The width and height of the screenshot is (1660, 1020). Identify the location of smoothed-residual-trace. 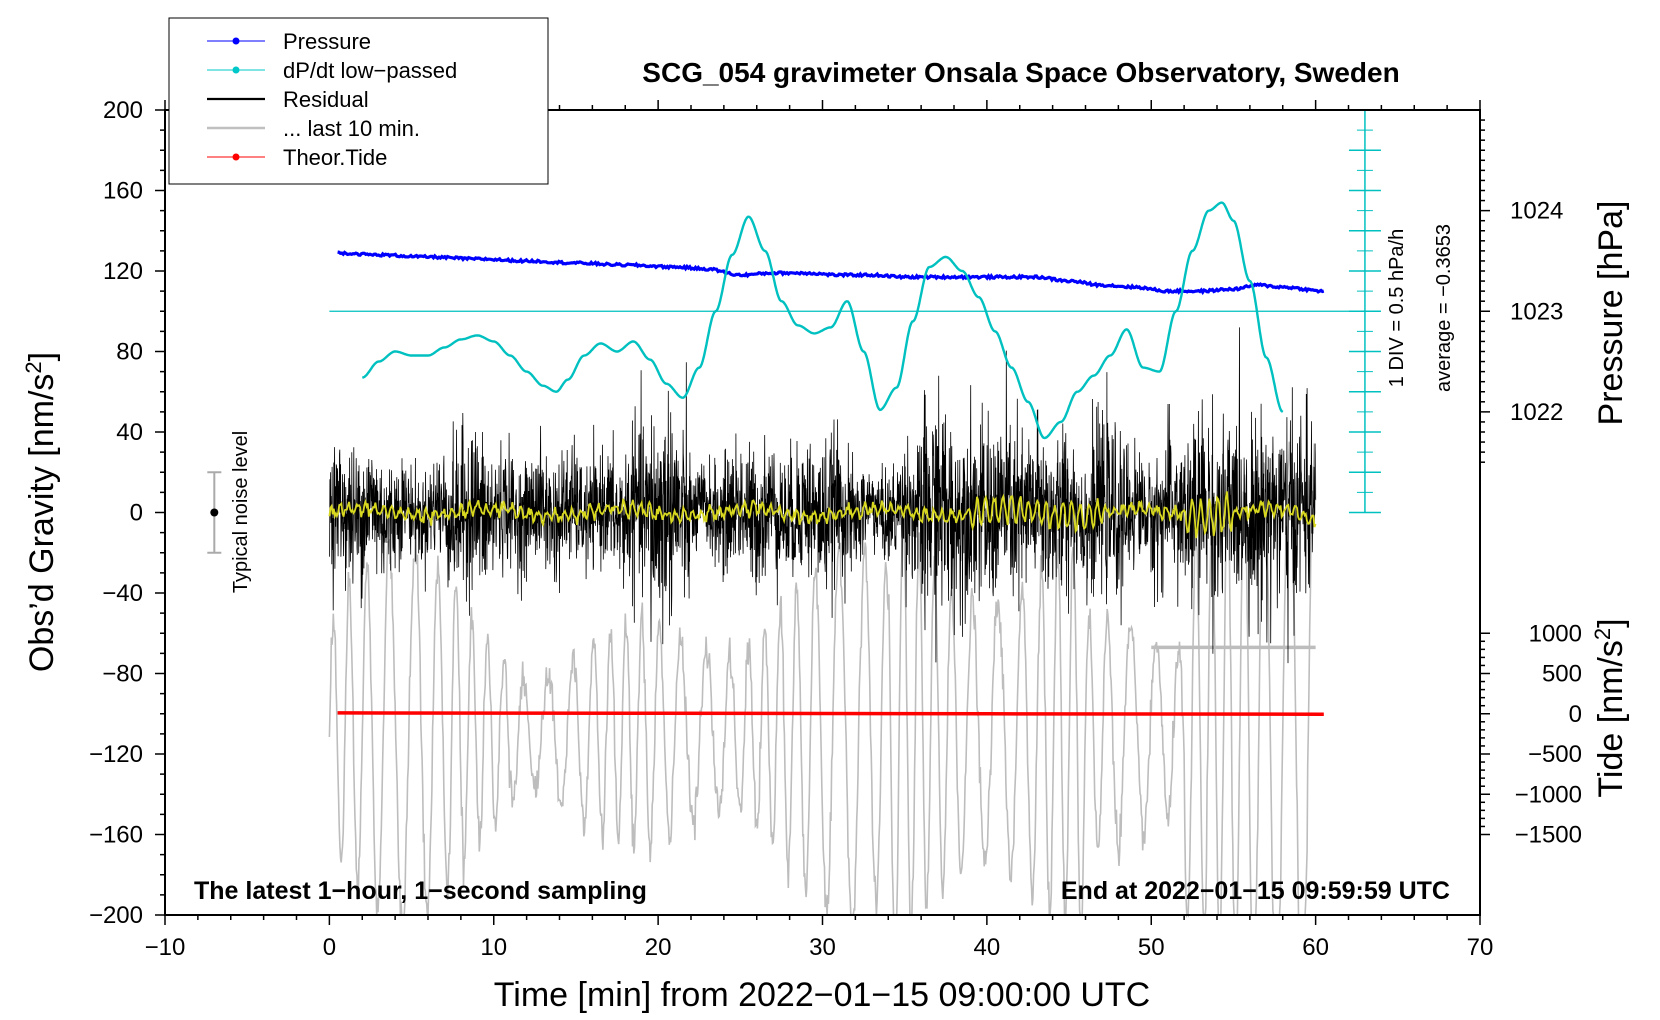
(822, 515).